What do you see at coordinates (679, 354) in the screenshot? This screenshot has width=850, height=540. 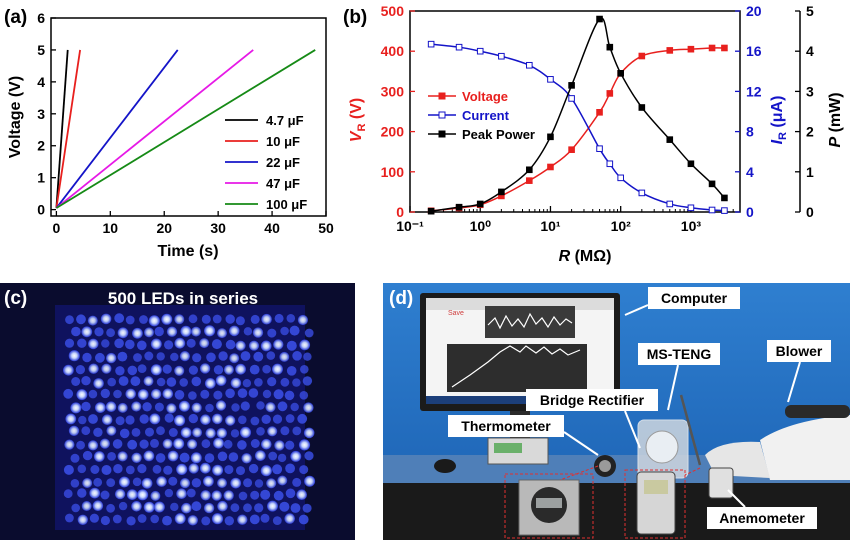 I see `label-msteng: MS-TENG` at bounding box center [679, 354].